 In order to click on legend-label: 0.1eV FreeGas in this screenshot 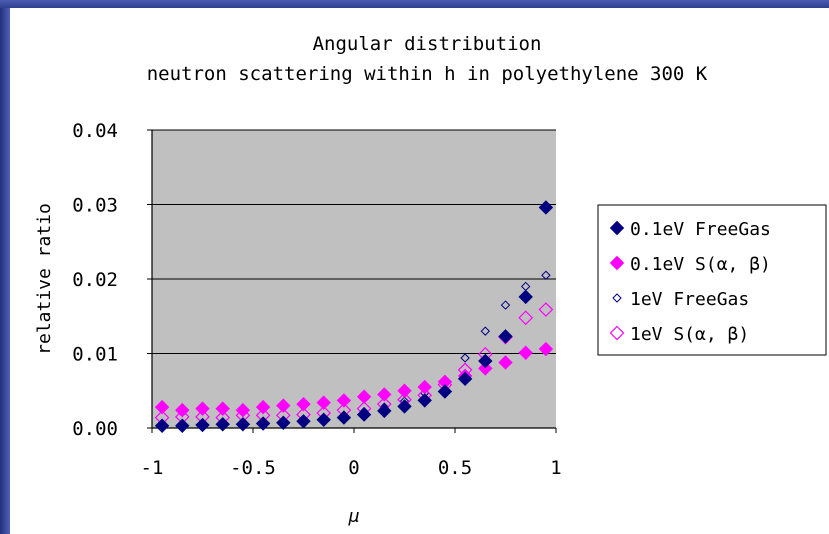, I will do `click(700, 229)`.